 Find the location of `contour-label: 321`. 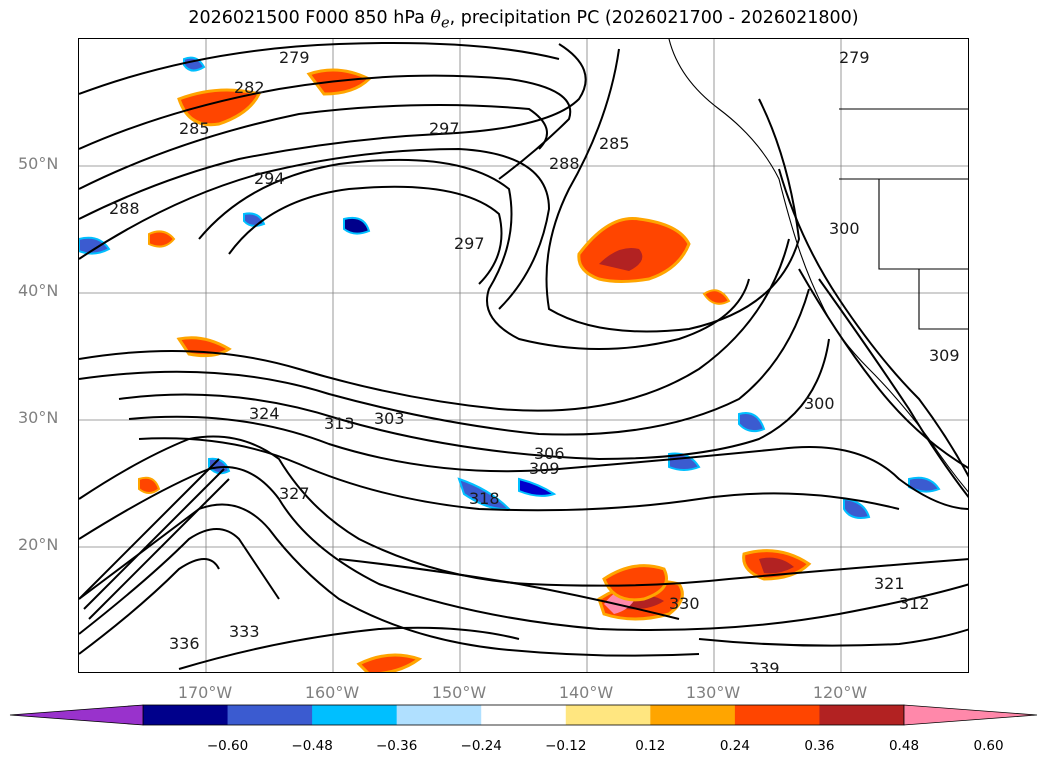

contour-label: 321 is located at coordinates (889, 583).